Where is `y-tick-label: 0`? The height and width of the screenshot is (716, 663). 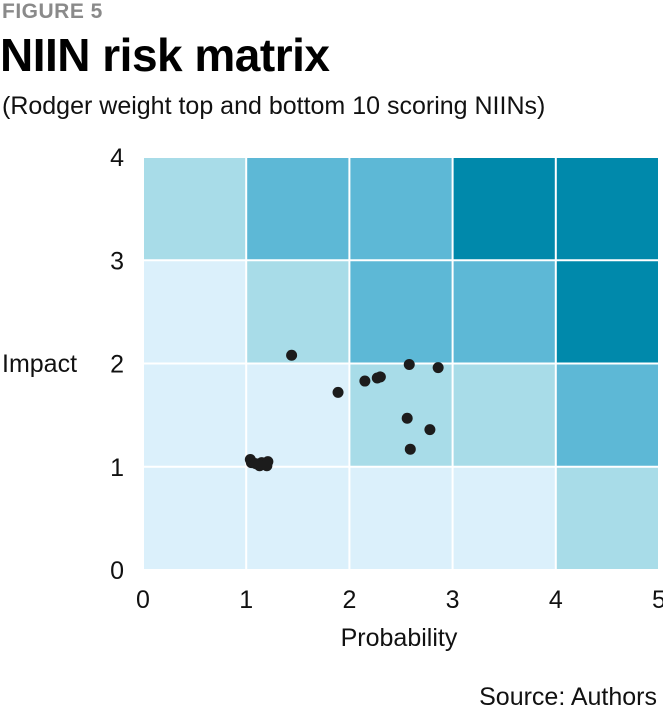
y-tick-label: 0 is located at coordinates (117, 571).